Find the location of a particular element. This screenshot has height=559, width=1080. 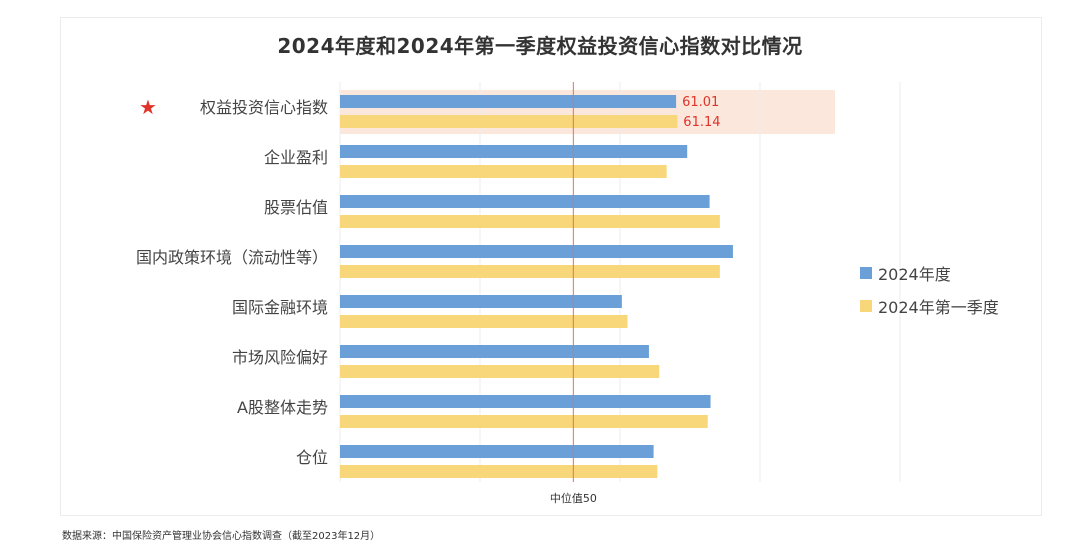

category-label: 权益投资信心指数 is located at coordinates (264, 107).